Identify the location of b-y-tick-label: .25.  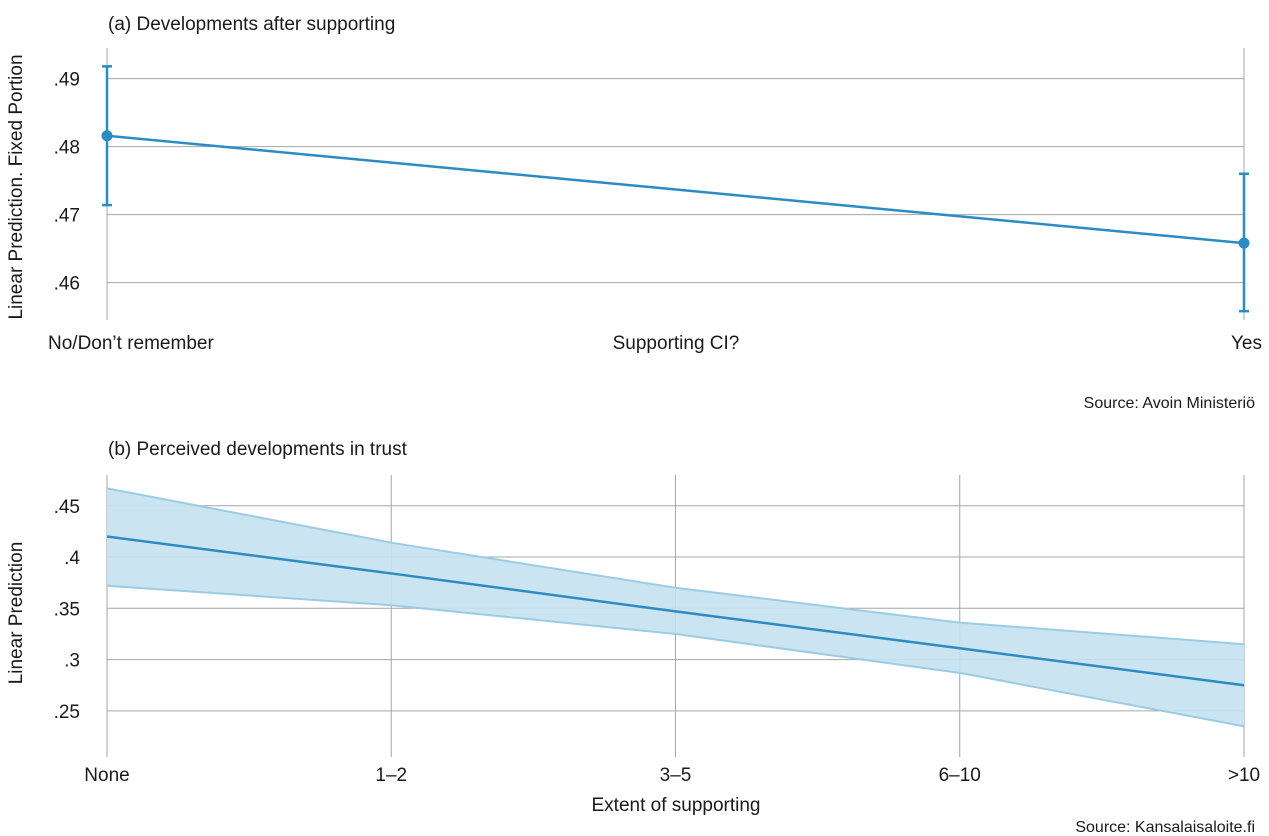
(67, 712).